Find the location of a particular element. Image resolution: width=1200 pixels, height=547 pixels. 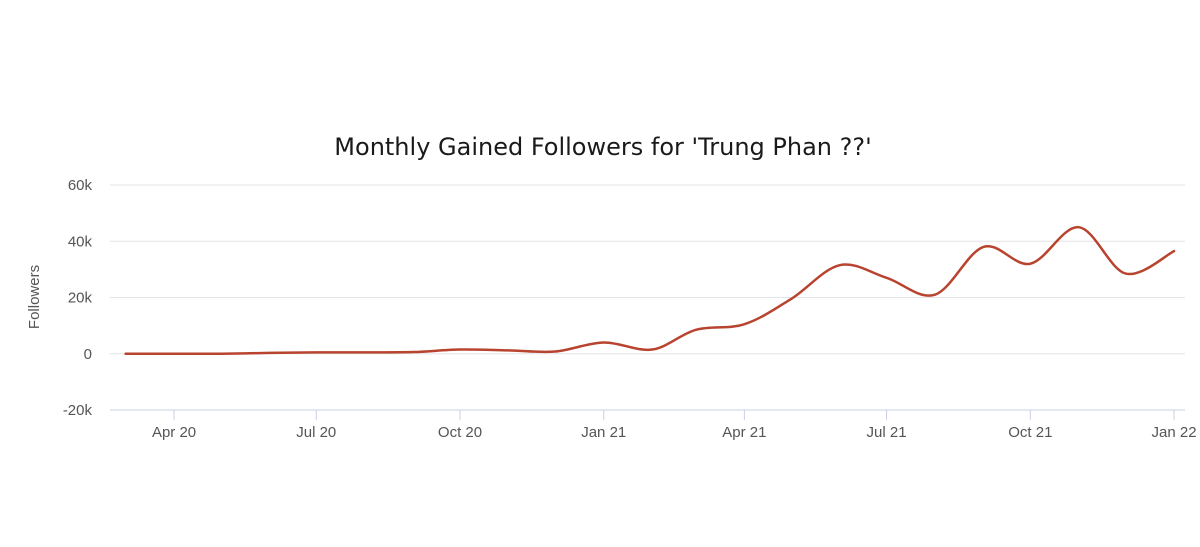

y-tick-label: 20k is located at coordinates (80, 298).